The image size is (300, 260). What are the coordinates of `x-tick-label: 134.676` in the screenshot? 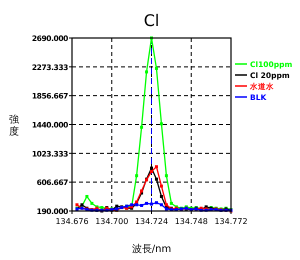 It's located at (72, 221).